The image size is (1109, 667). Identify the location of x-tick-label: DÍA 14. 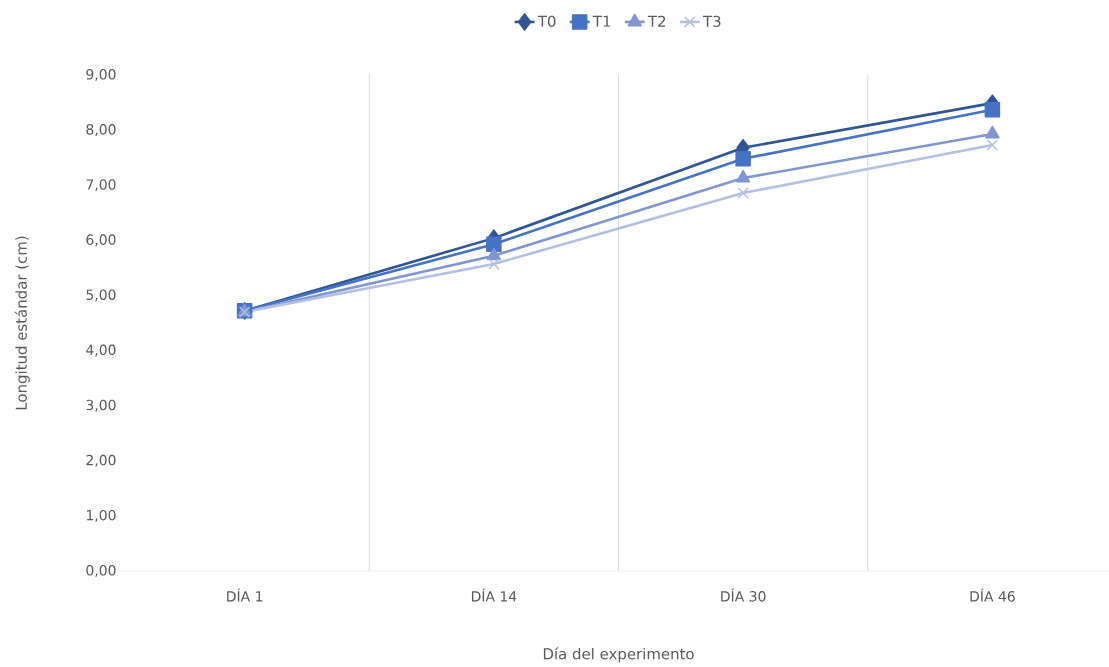
(494, 595).